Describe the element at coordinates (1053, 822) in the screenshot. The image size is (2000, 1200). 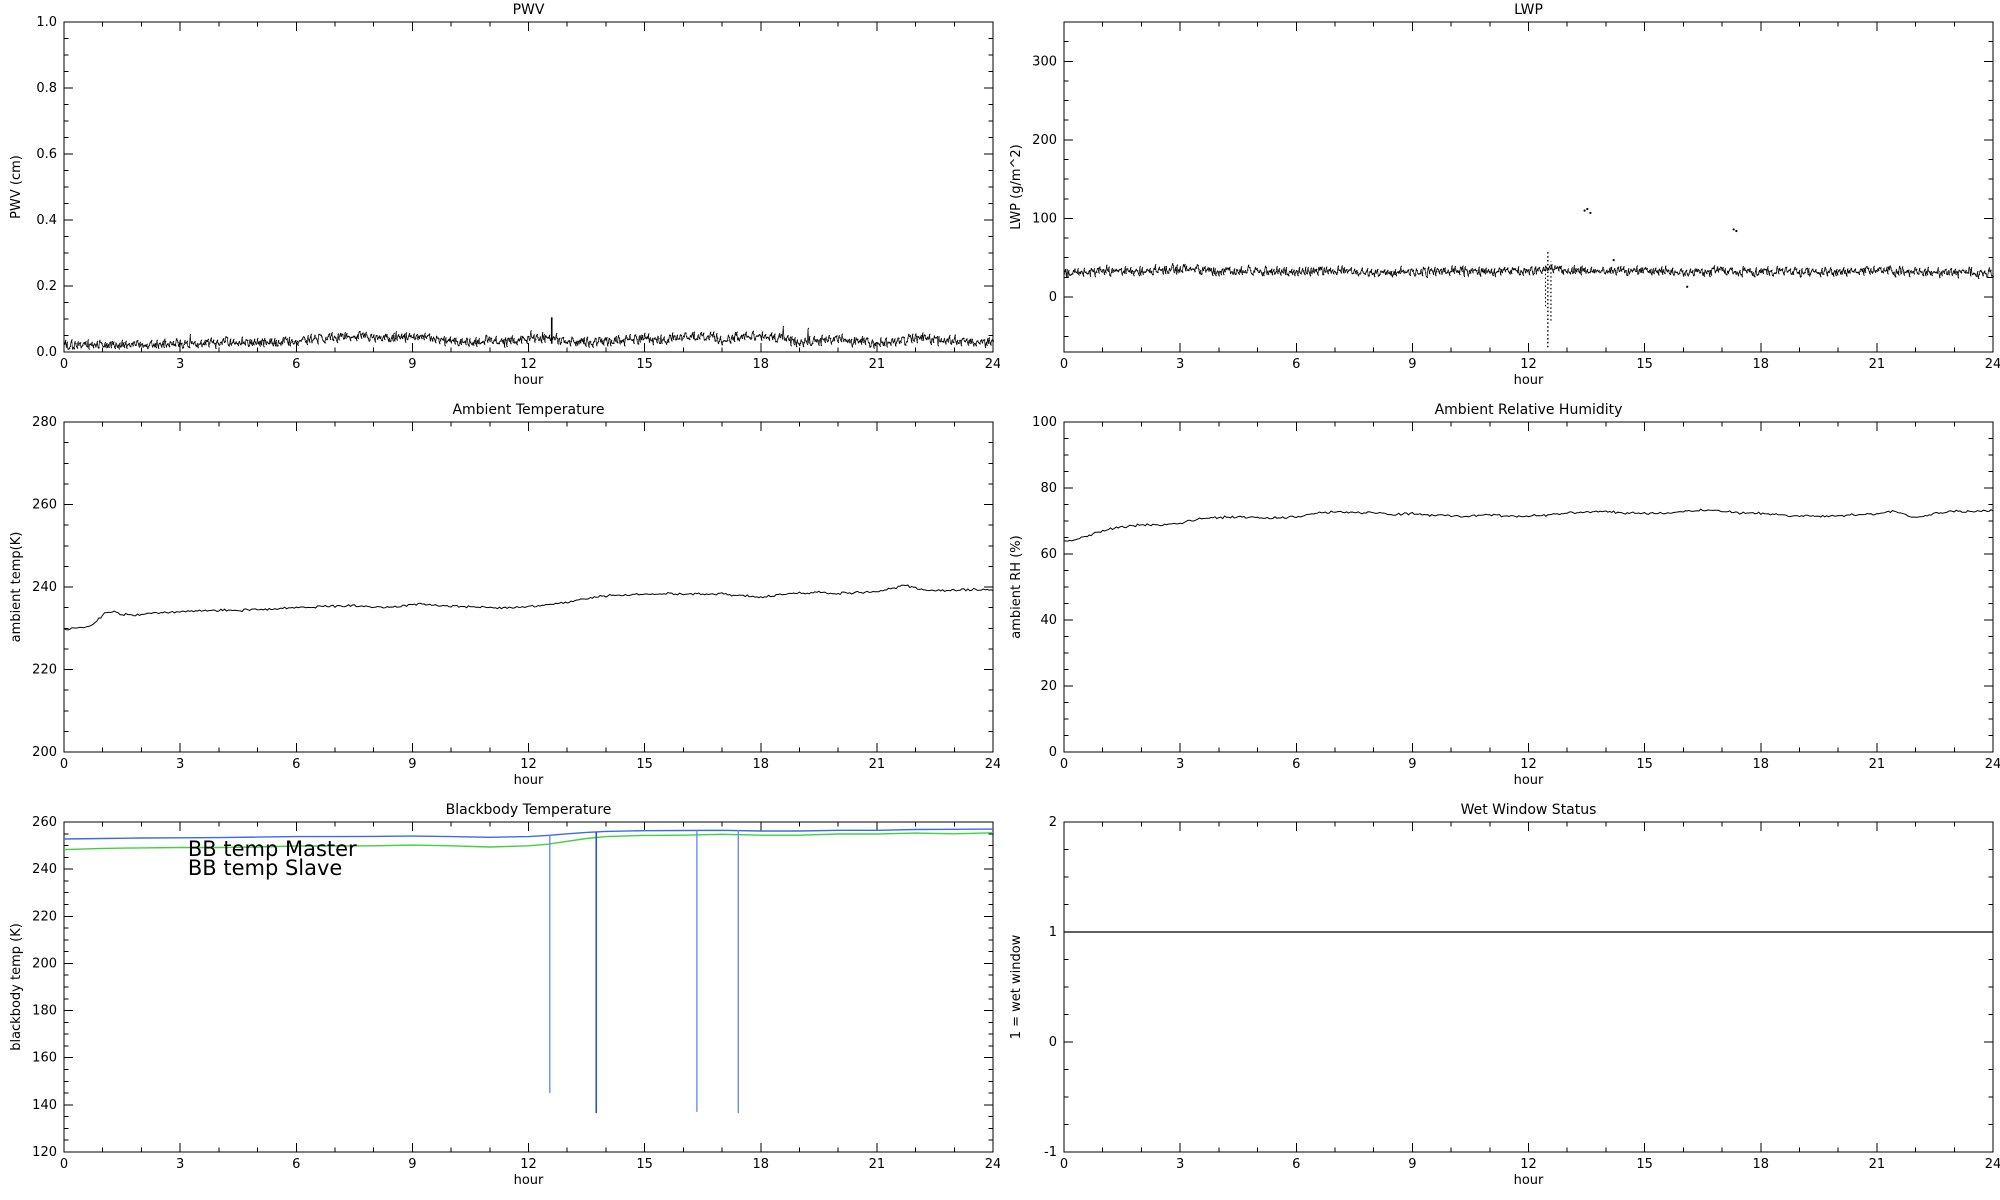
I see `svg-text: 2` at that location.